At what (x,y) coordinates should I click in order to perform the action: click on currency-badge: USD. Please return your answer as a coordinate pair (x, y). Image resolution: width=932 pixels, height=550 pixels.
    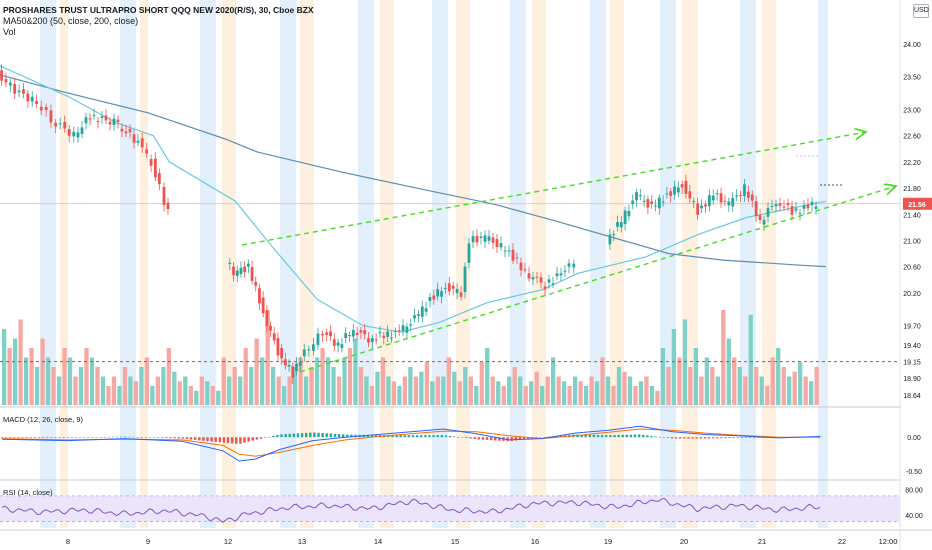
    Looking at the image, I should click on (921, 11).